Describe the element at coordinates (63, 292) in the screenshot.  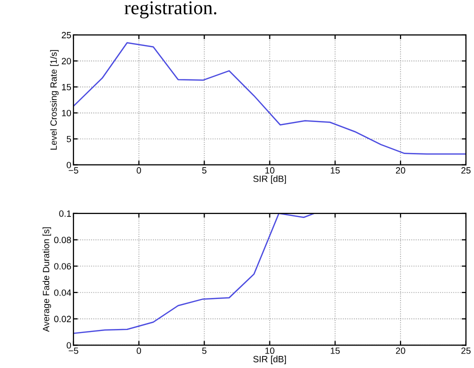
I see `y-tick-label: 0.04` at that location.